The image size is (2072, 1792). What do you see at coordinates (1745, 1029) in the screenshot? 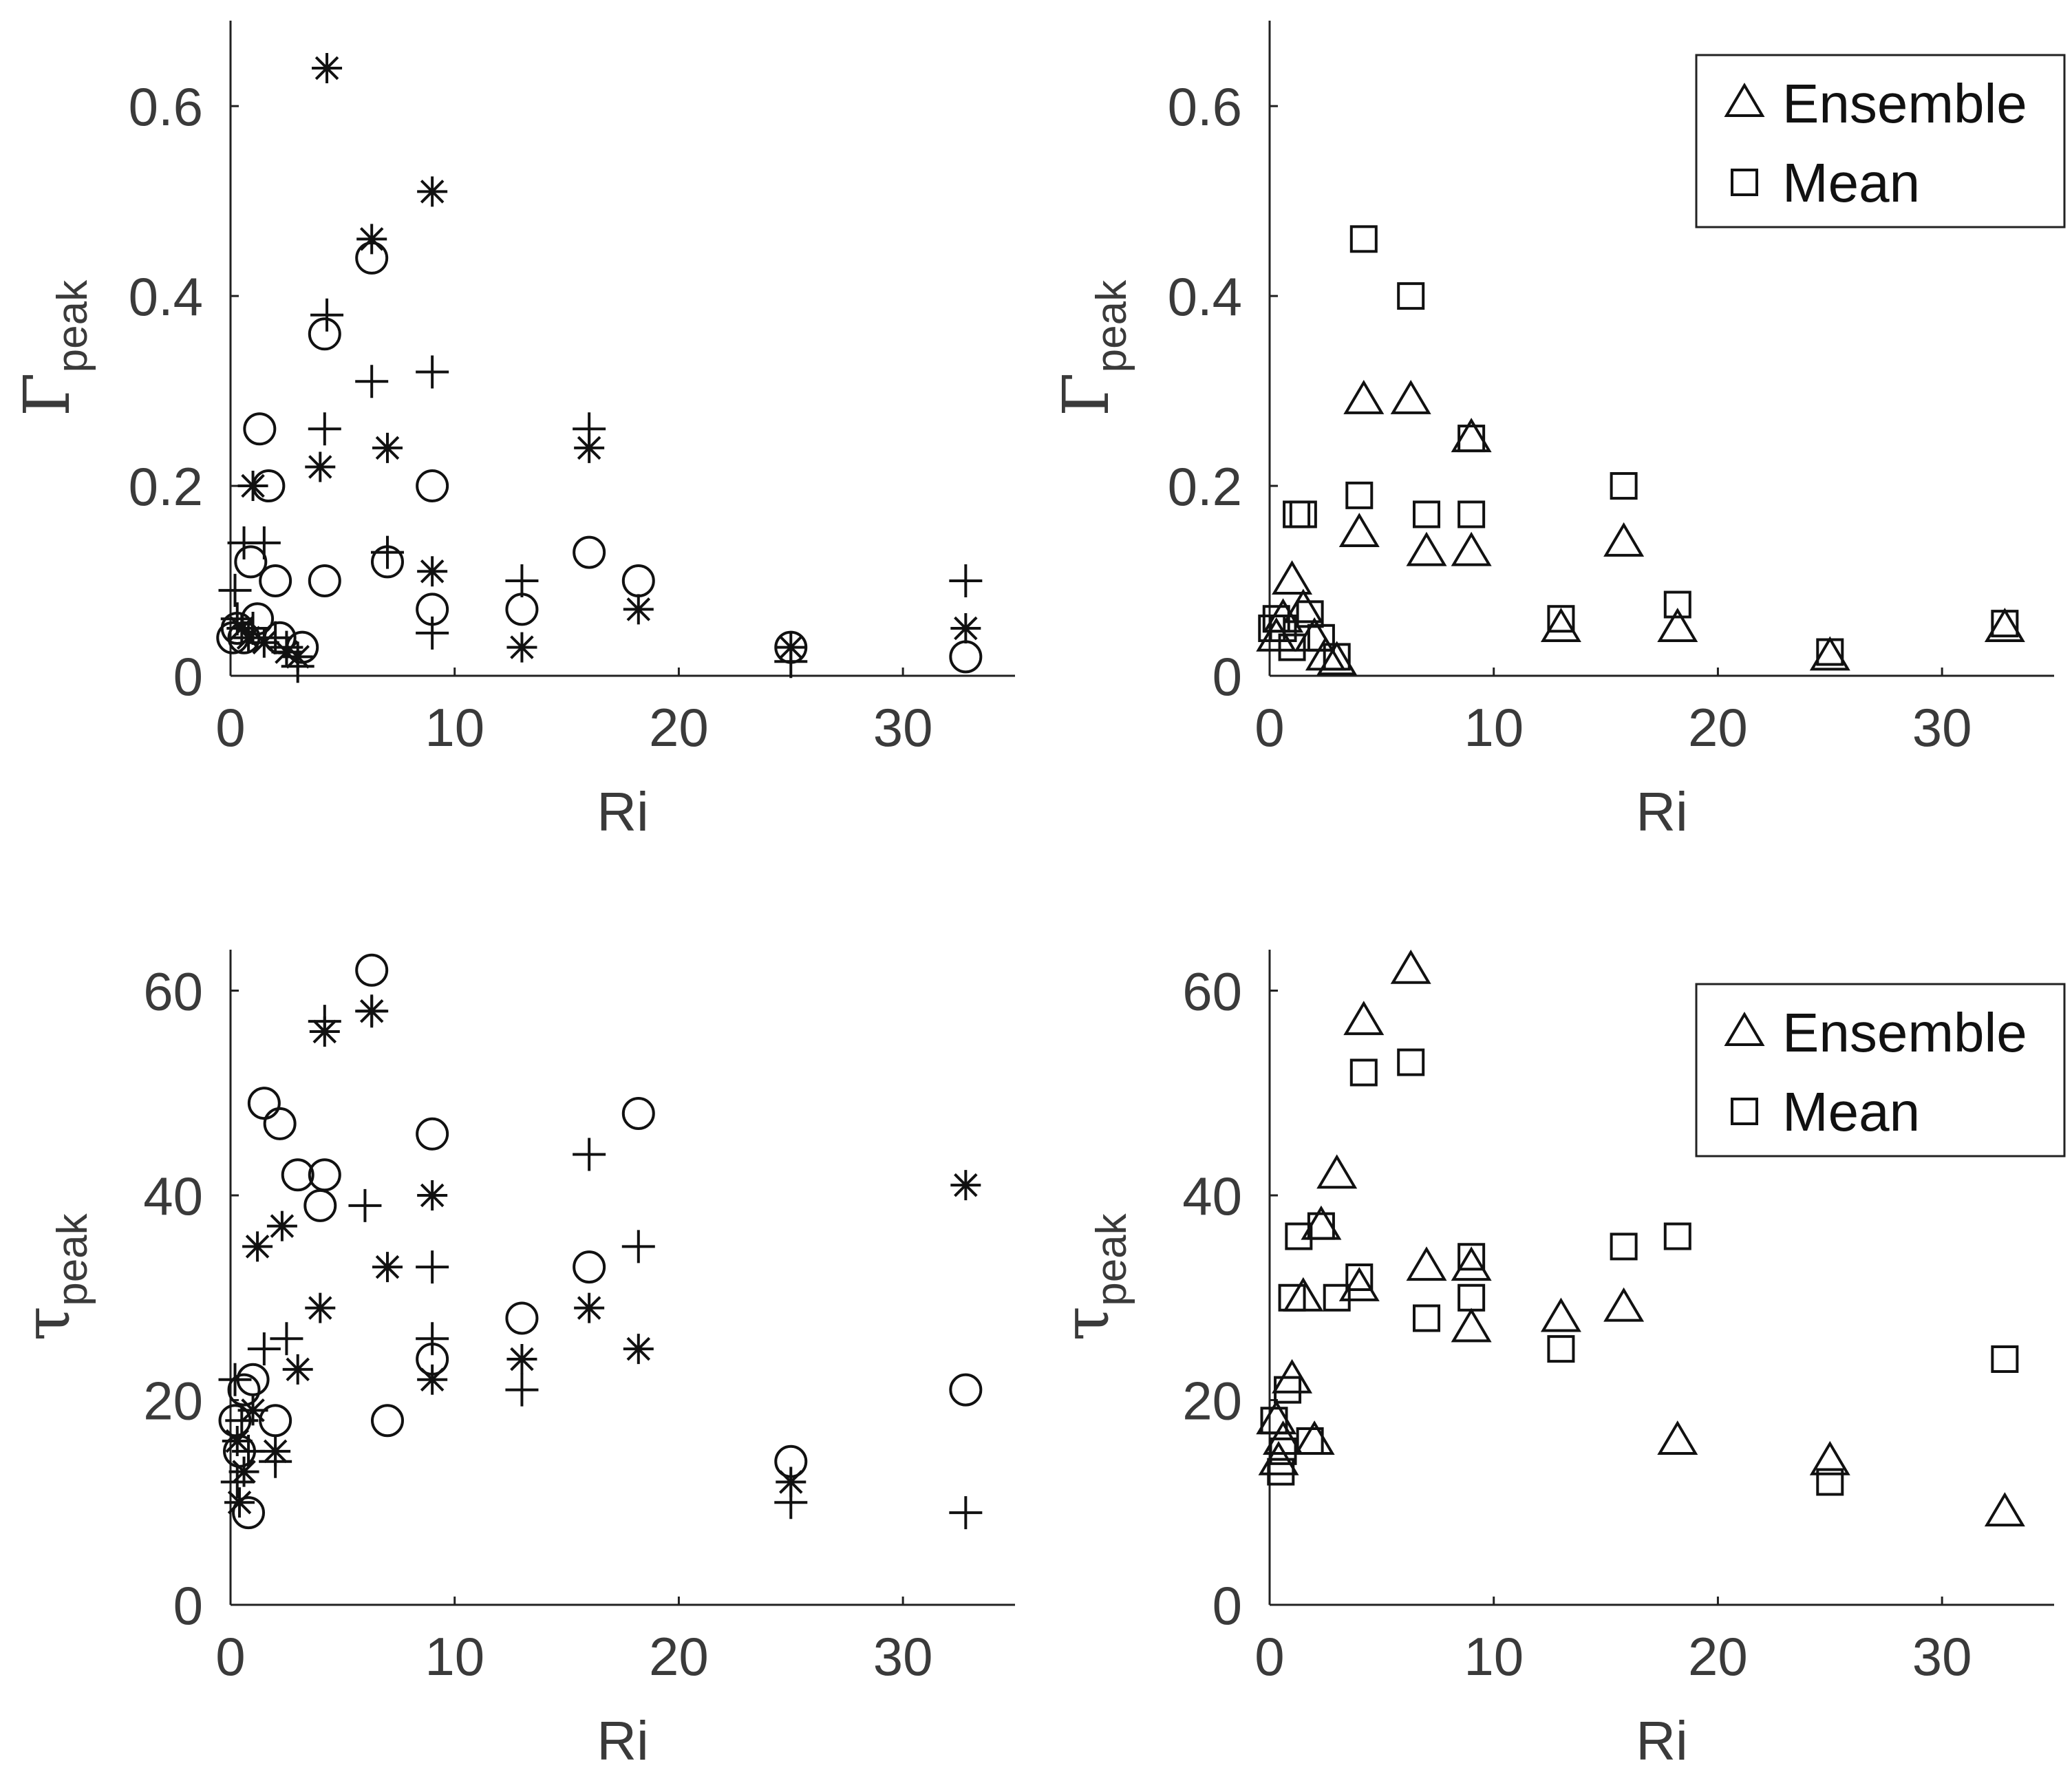
I see `legend-marker-triangle` at bounding box center [1745, 1029].